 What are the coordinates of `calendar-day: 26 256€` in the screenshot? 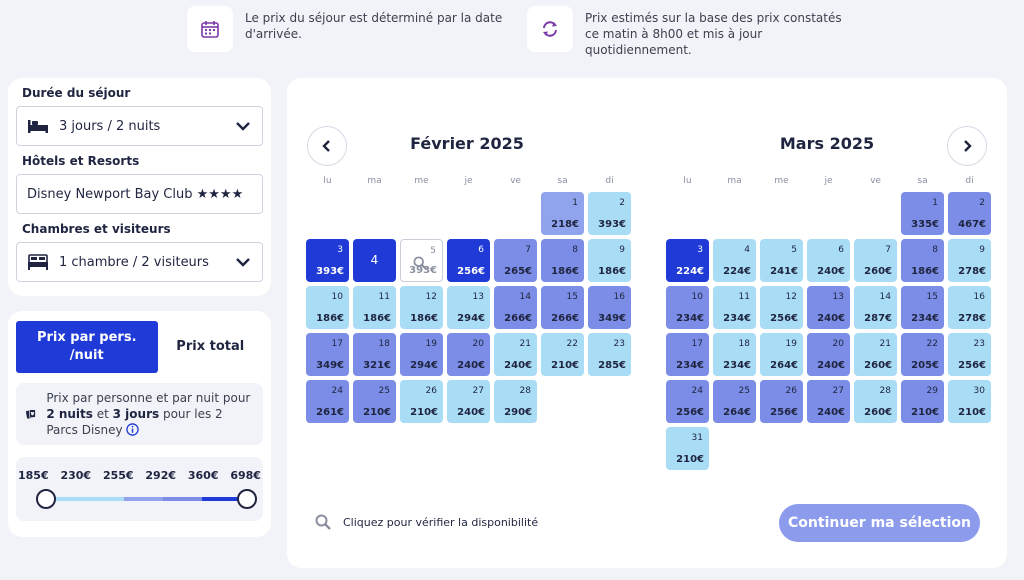 It's located at (781, 401).